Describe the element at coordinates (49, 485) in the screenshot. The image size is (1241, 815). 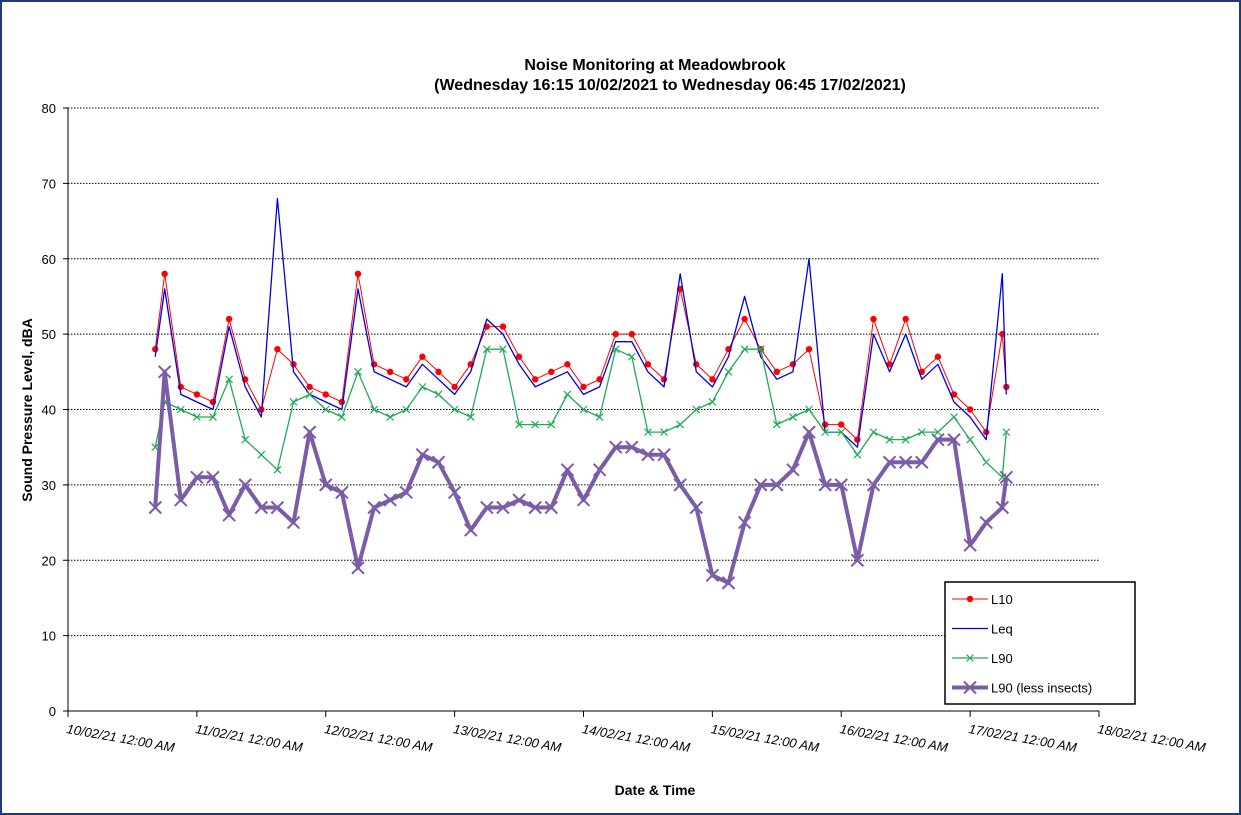
I see `y-tick-label: 30` at that location.